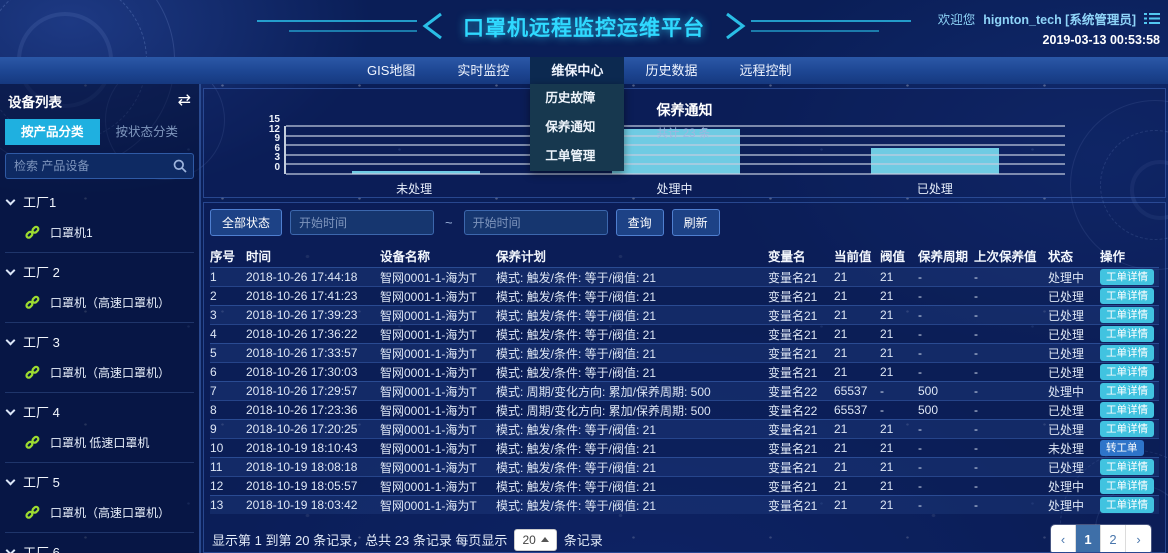  What do you see at coordinates (1063, 538) in the screenshot?
I see `prev-page-button: ‹` at bounding box center [1063, 538].